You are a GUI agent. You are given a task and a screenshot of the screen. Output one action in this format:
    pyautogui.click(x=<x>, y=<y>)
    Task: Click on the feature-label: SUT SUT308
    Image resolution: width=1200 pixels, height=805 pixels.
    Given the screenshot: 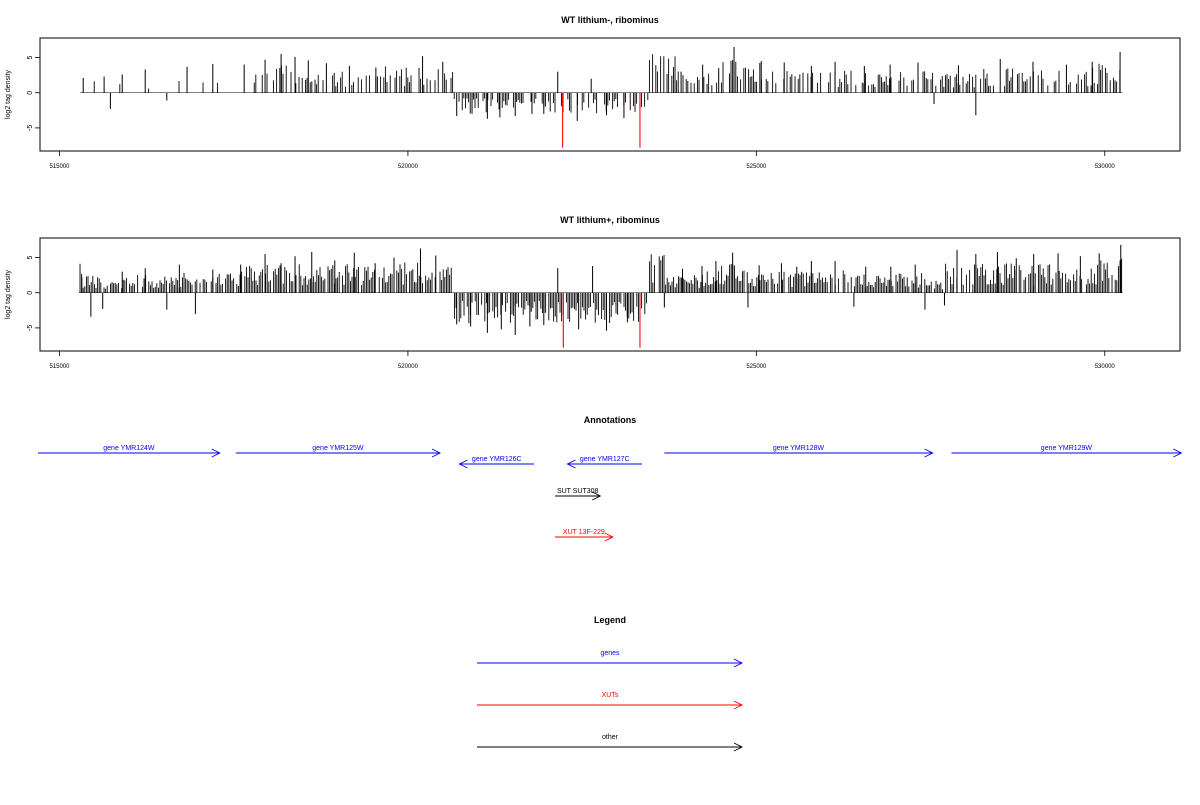 What is the action you would take?
    pyautogui.click(x=578, y=491)
    